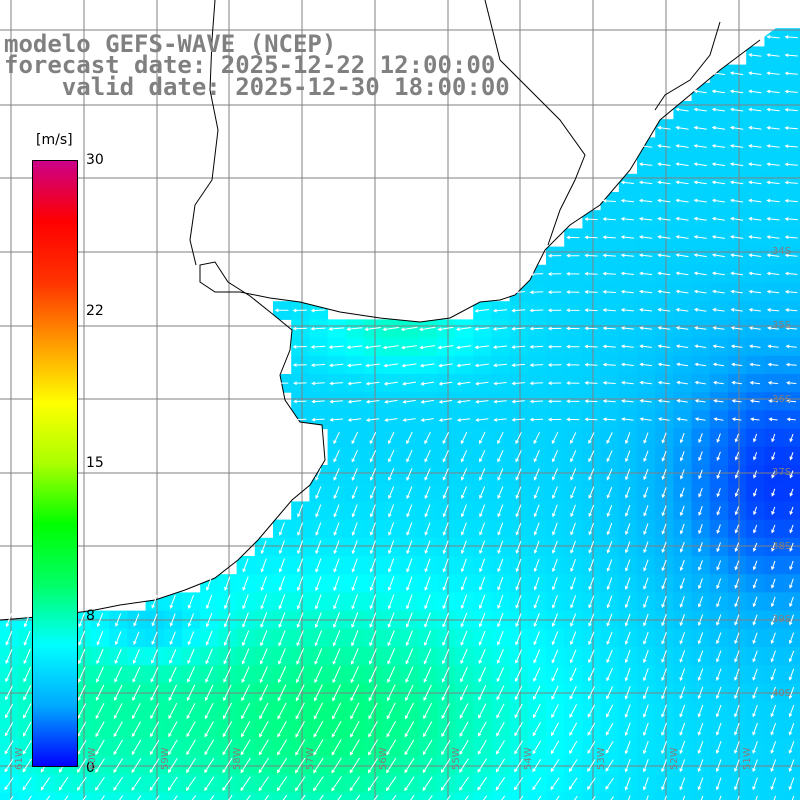 Image resolution: width=800 pixels, height=800 pixels. What do you see at coordinates (782, 325) in the screenshot?
I see `latitude-label: 35S` at bounding box center [782, 325].